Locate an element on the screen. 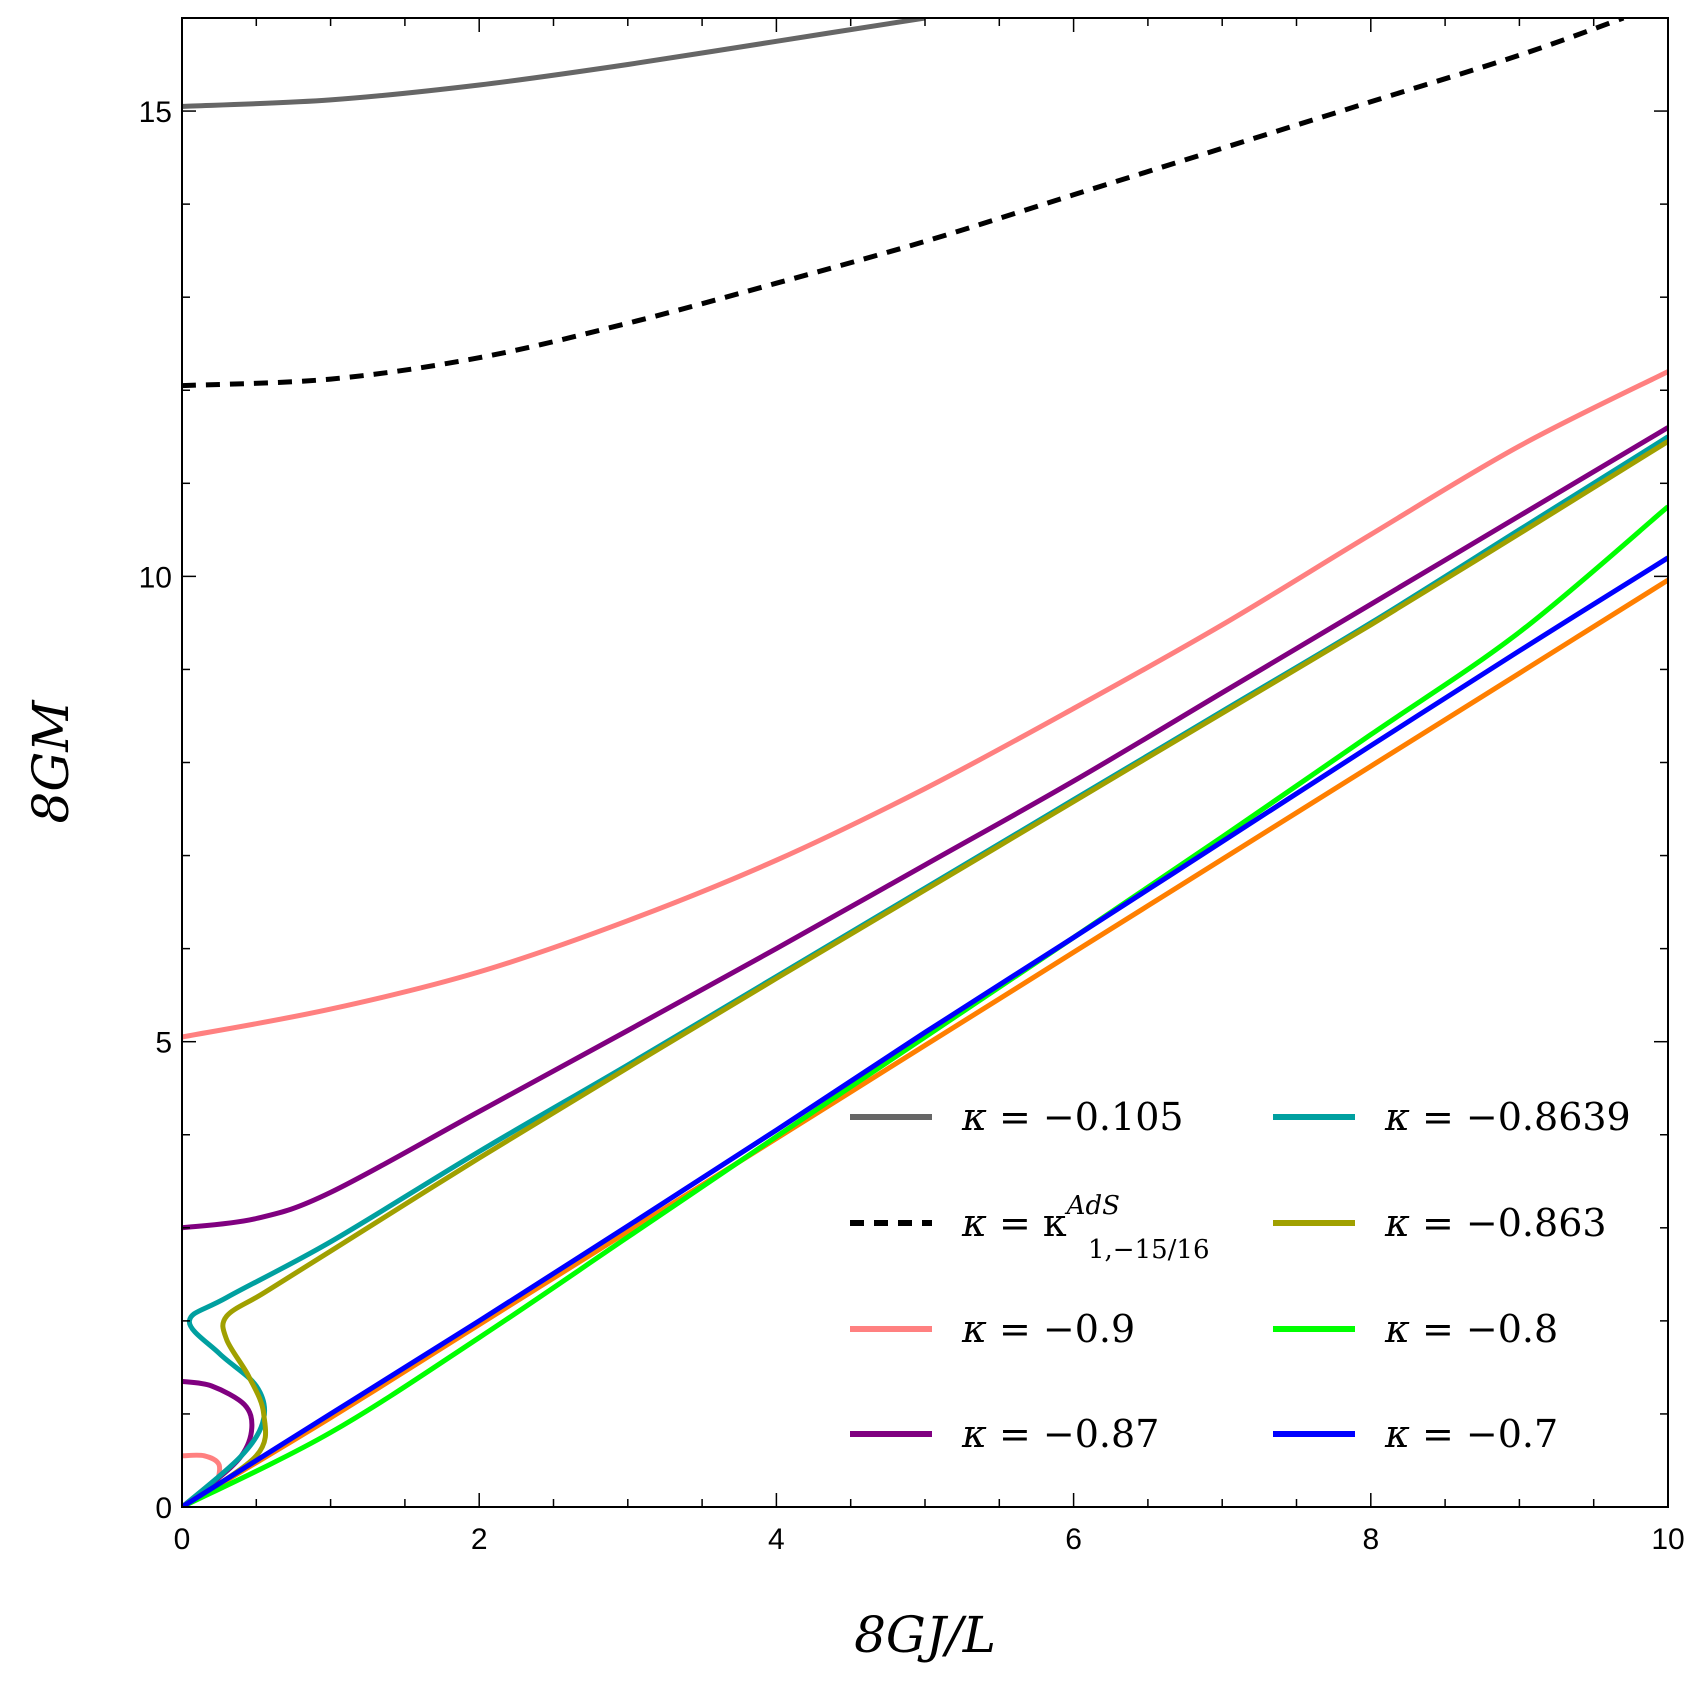 The height and width of the screenshot is (1688, 1700). legend-label: κ = −0.105 is located at coordinates (1072, 1117).